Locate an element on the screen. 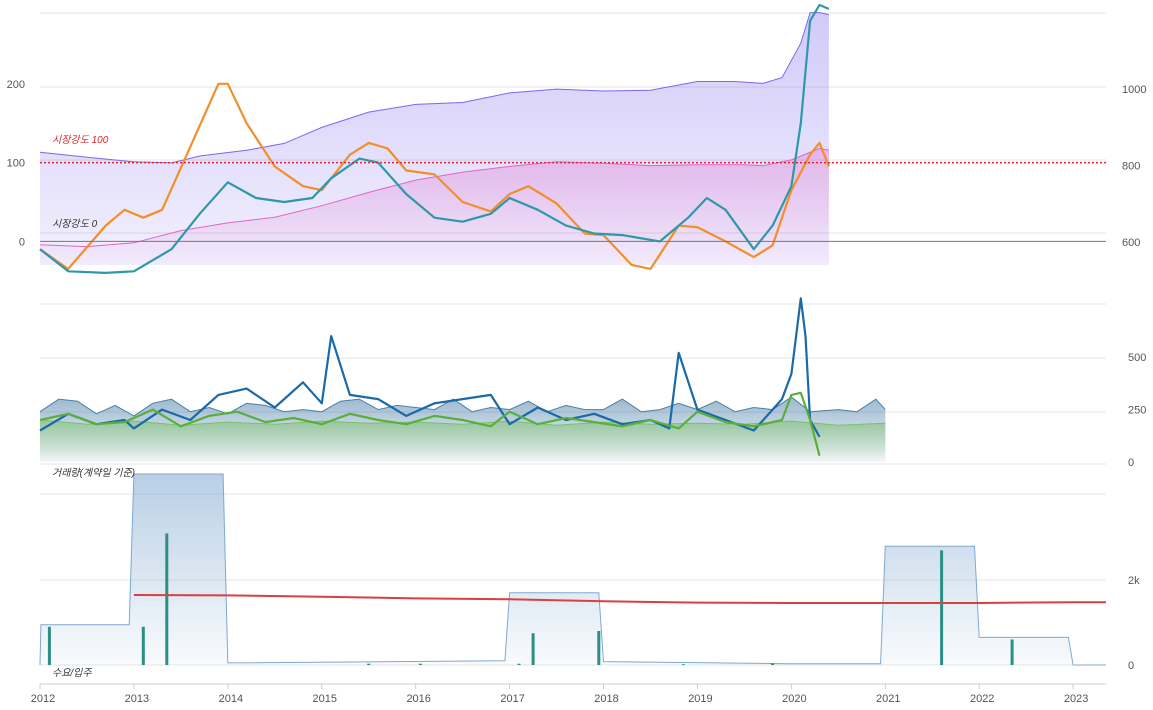  top-left-tick-0: 0 is located at coordinates (22, 242).